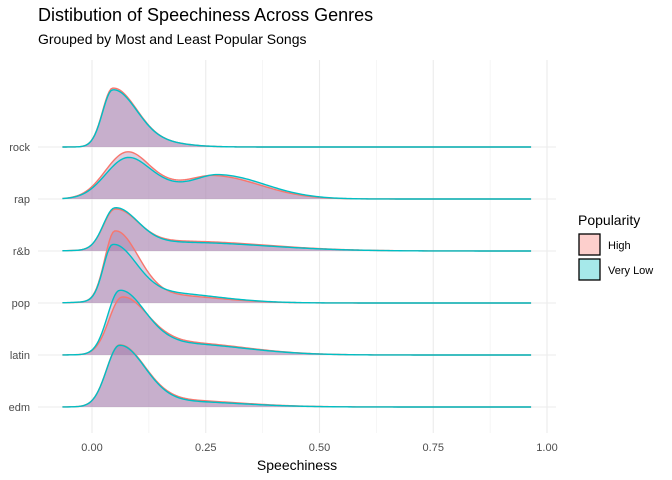 This screenshot has height=480, width=672. I want to click on x-tick-label: 0.00, so click(91, 448).